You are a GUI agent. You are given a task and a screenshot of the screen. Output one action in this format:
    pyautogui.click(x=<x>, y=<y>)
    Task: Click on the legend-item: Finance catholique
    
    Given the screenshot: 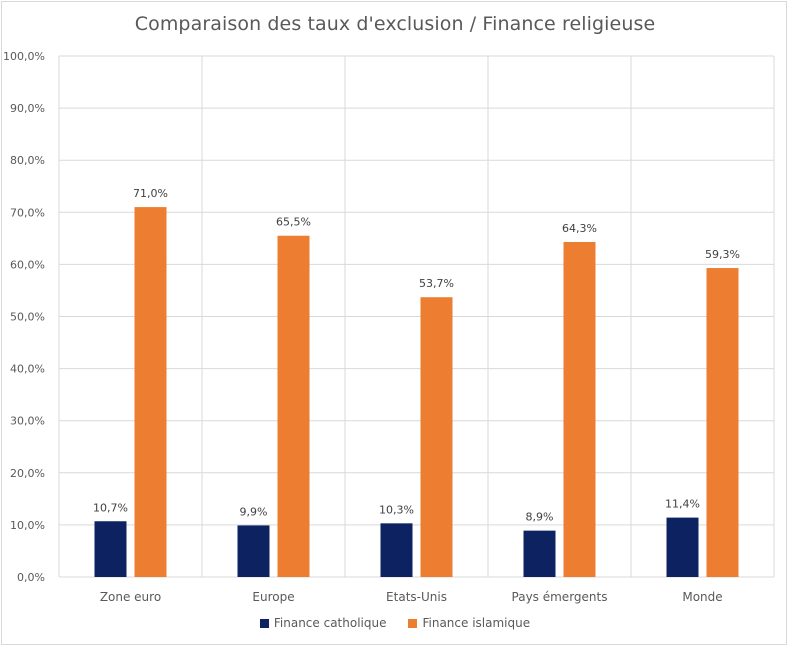 What is the action you would take?
    pyautogui.click(x=323, y=623)
    